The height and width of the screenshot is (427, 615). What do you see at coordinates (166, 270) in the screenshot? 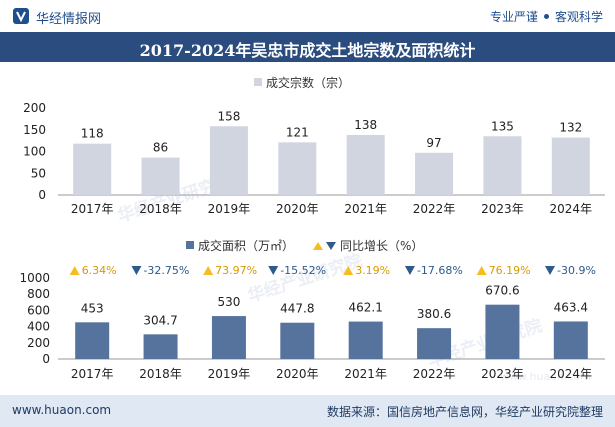
I see `growth-label: -32.75%` at bounding box center [166, 270].